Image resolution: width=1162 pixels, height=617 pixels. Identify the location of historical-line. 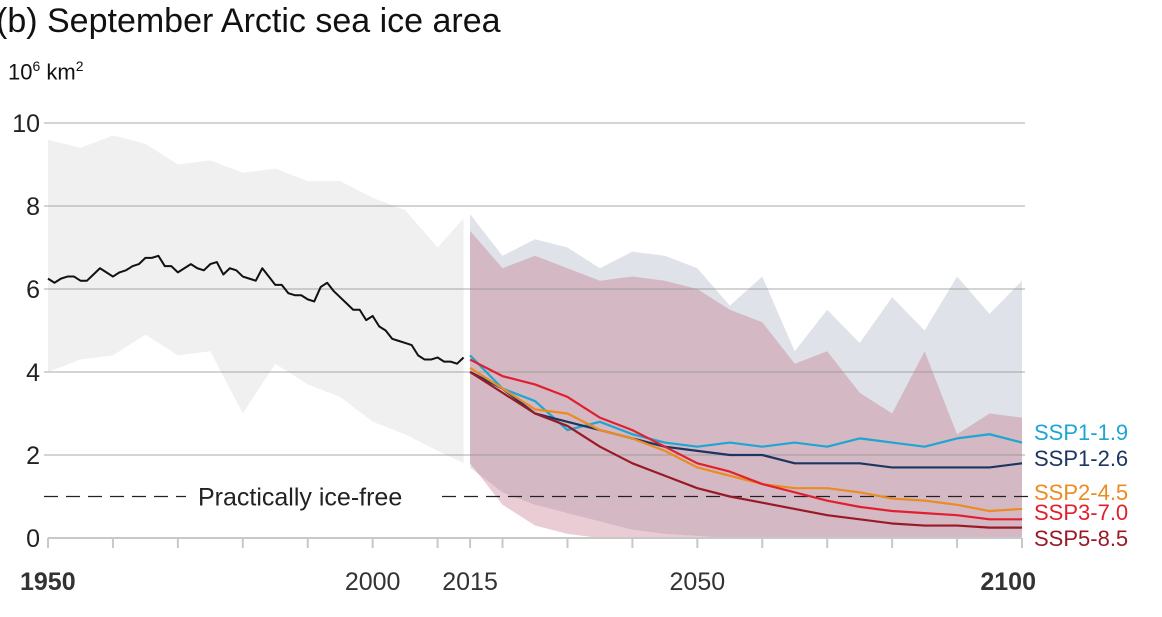
(256, 309).